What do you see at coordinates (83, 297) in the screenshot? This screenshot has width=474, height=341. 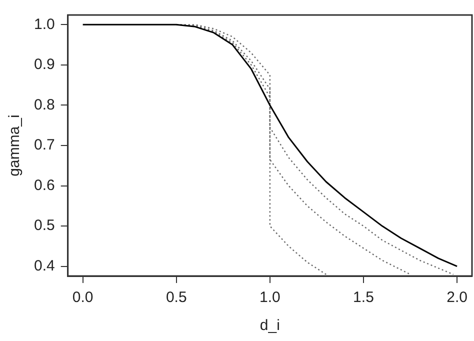 I see `x-tick-label: 0.0` at bounding box center [83, 297].